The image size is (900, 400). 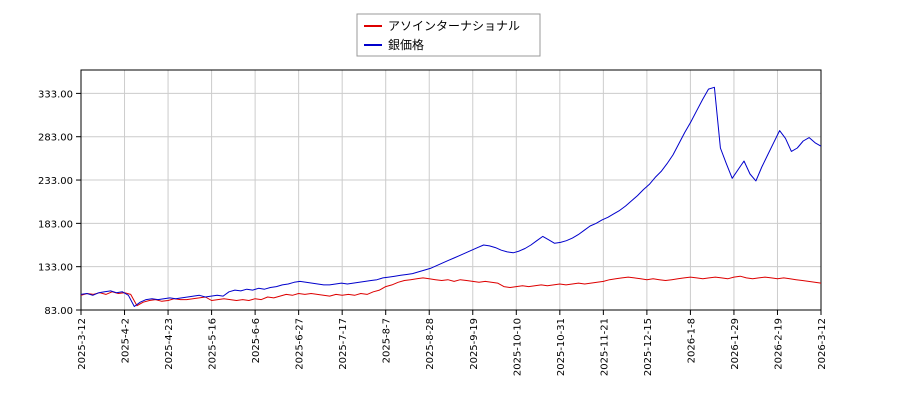 What do you see at coordinates (55, 138) in the screenshot?
I see `y-tick-label: 283.00` at bounding box center [55, 138].